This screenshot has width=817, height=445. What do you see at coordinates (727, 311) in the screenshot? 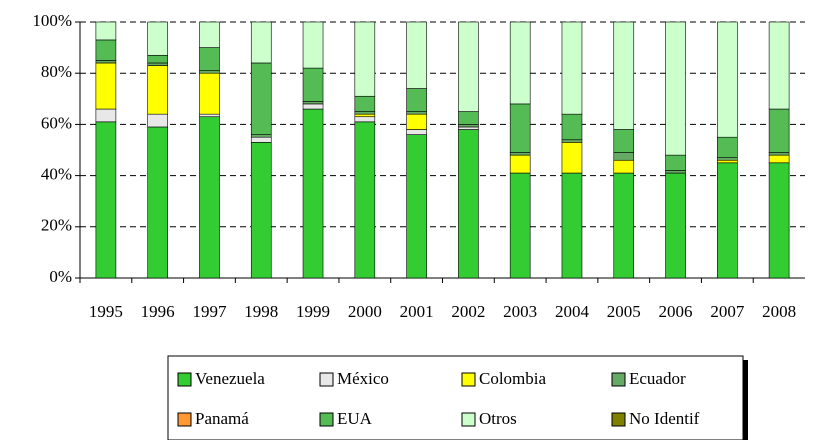
I see `x-tick-label: 2007` at bounding box center [727, 311].